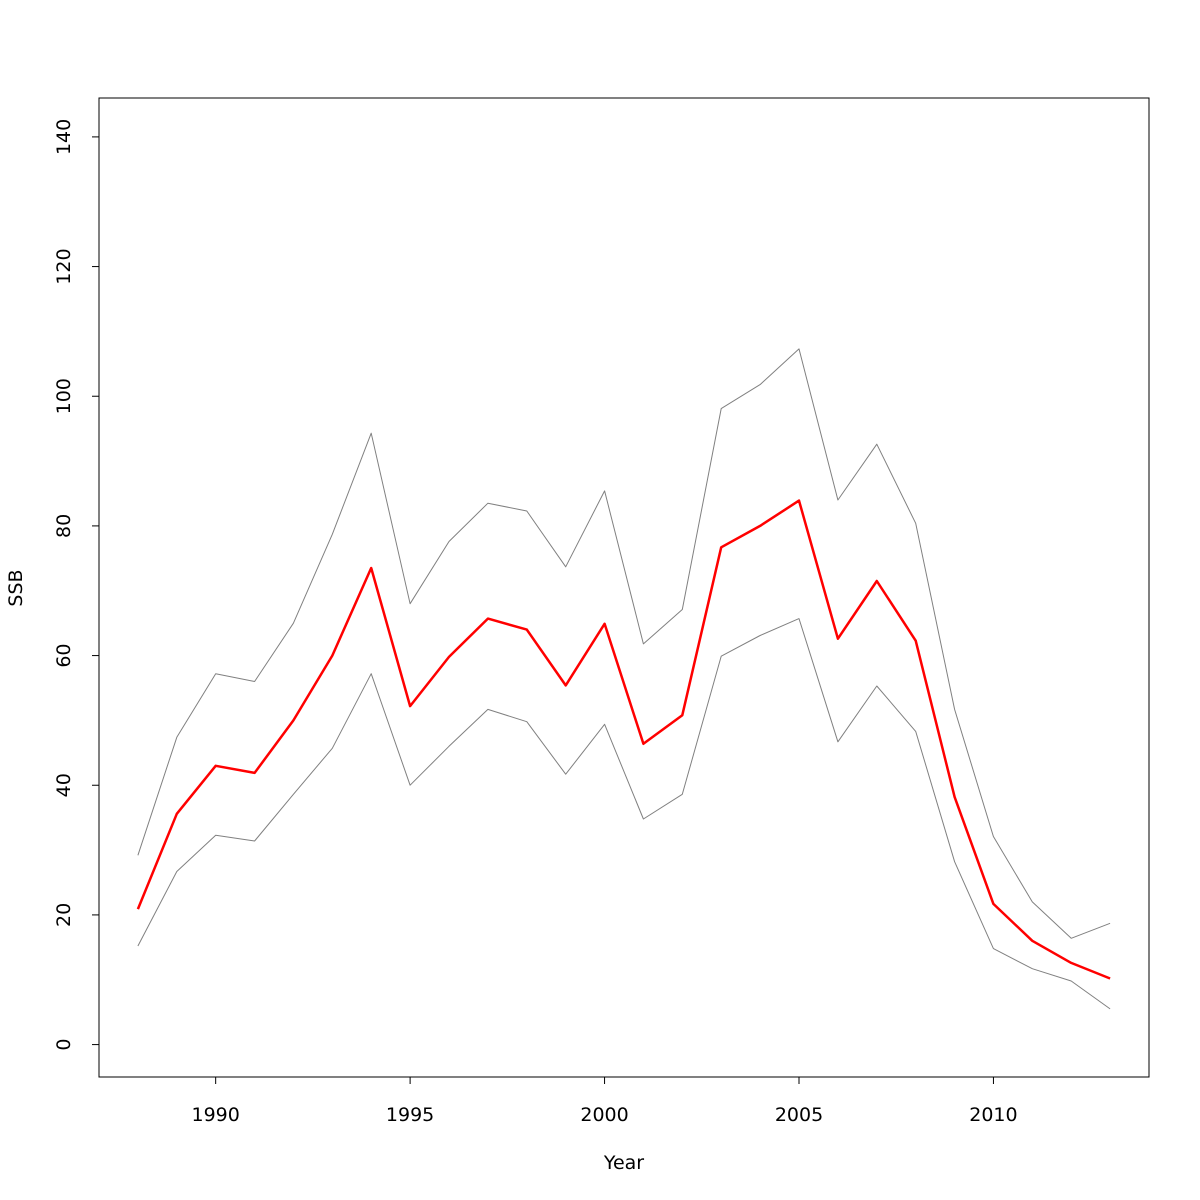 Image resolution: width=1200 pixels, height=1200 pixels. What do you see at coordinates (799, 1115) in the screenshot?
I see `x-tick-label: 2005` at bounding box center [799, 1115].